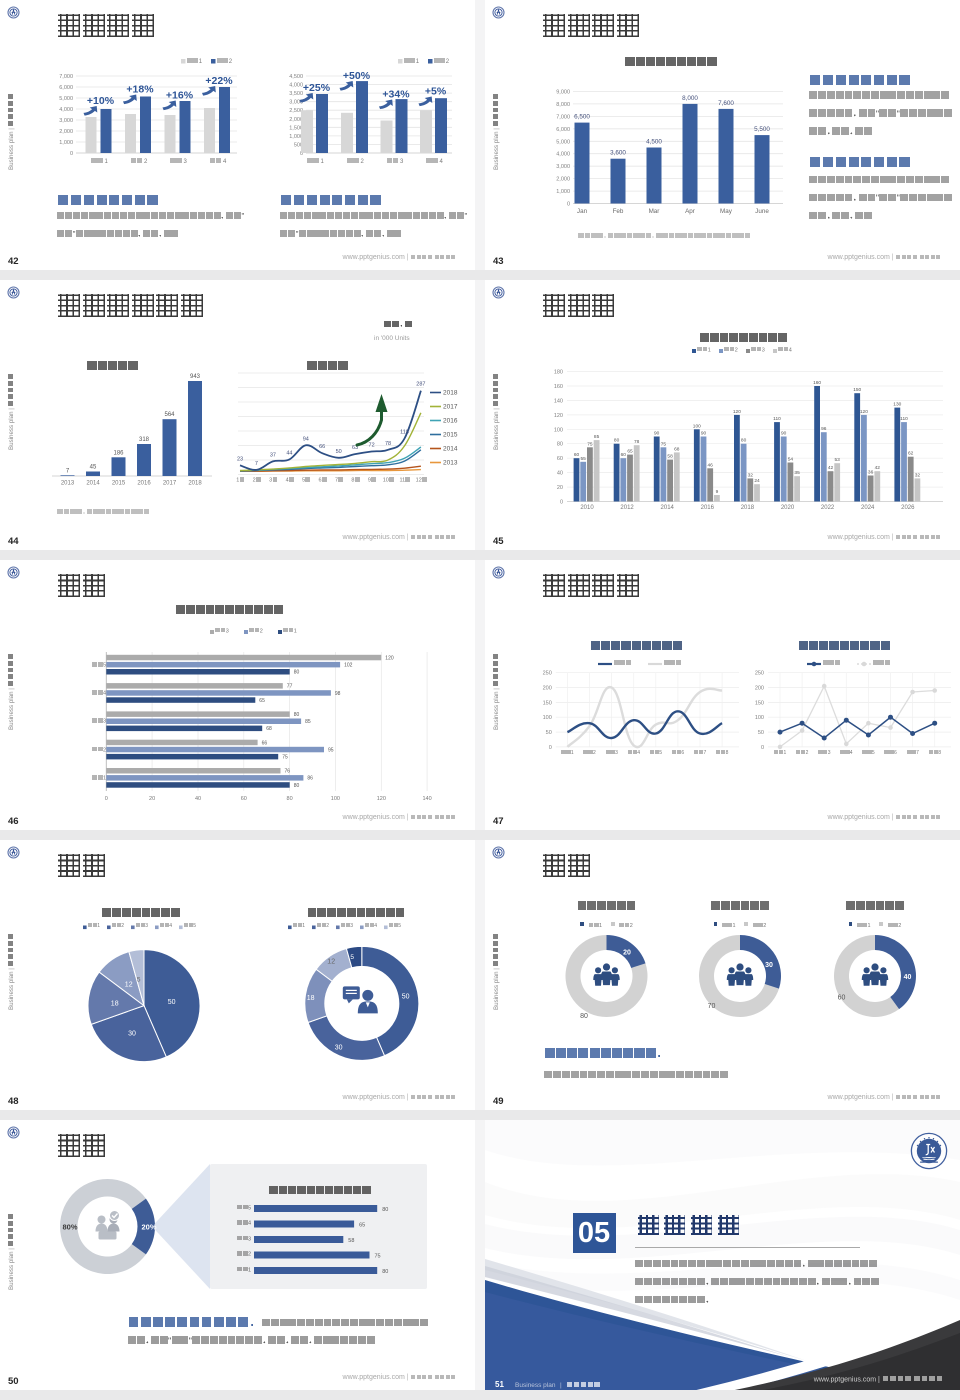  What do you see at coordinates (69, 1227) in the screenshot?
I see `svg-text: 80%` at bounding box center [69, 1227].